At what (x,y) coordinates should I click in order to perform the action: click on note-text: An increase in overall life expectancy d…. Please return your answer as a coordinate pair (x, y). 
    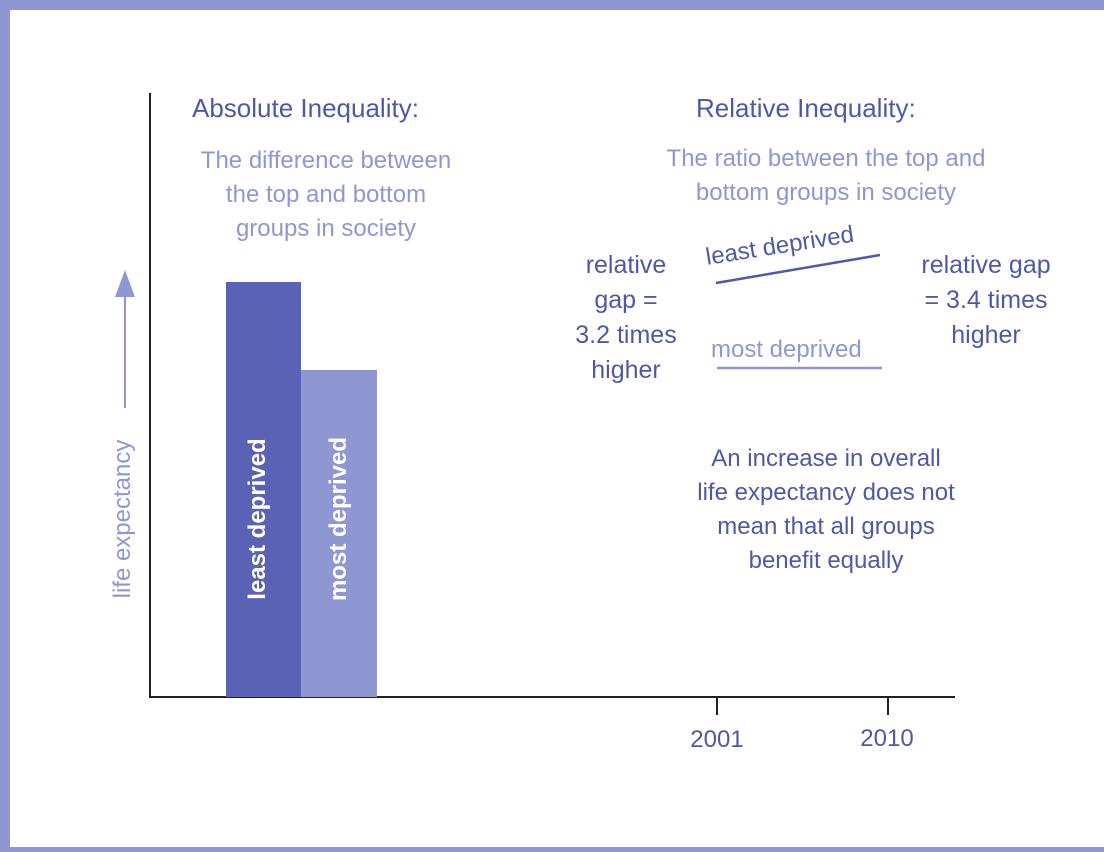
    Looking at the image, I should click on (826, 510).